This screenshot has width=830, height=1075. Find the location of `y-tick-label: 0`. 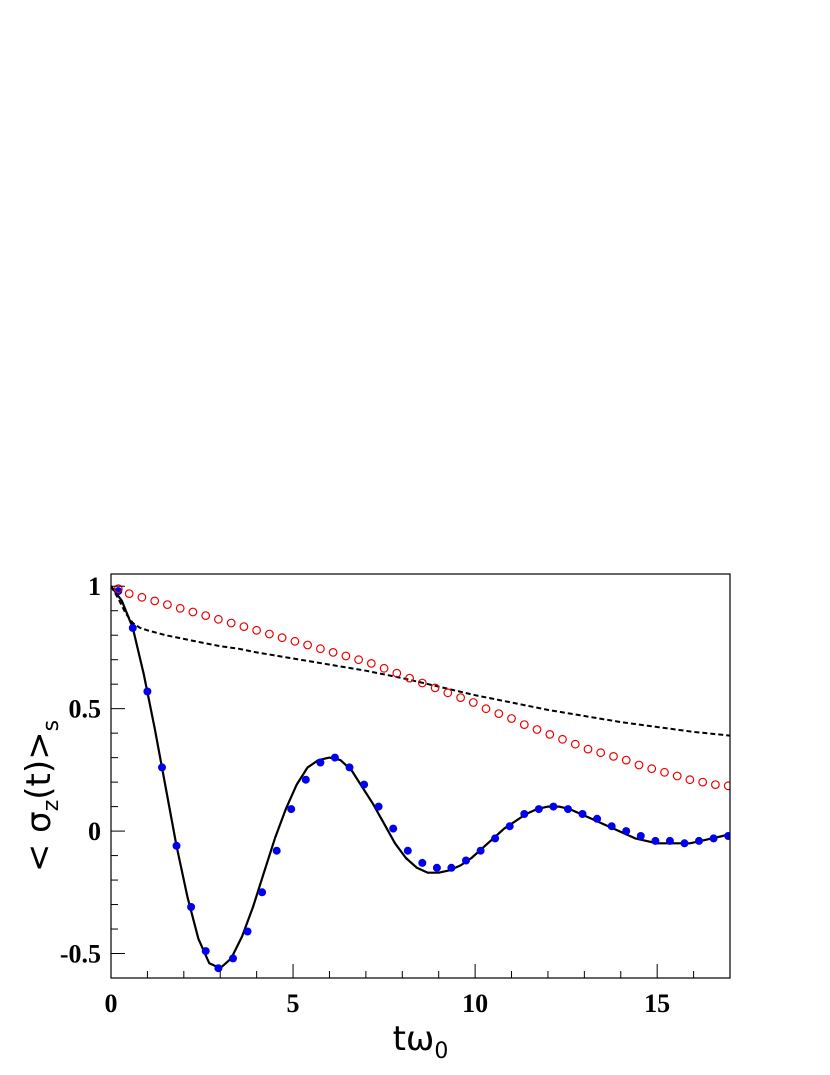

y-tick-label: 0 is located at coordinates (94, 831).